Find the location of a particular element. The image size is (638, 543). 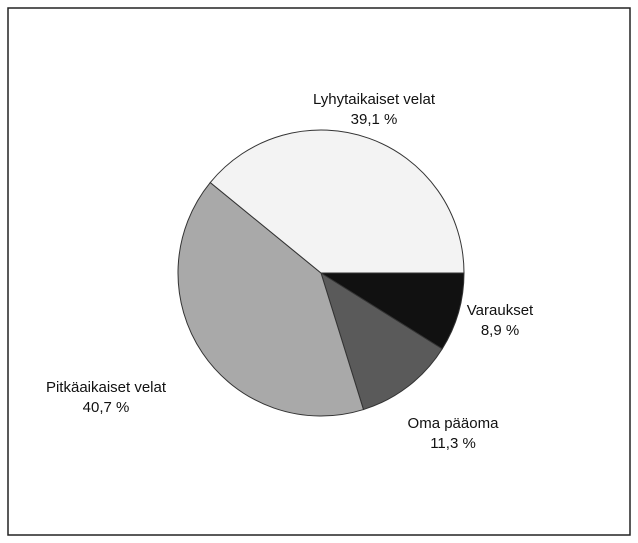

slice-label: Lyhytaikaiset velat is located at coordinates (374, 99).